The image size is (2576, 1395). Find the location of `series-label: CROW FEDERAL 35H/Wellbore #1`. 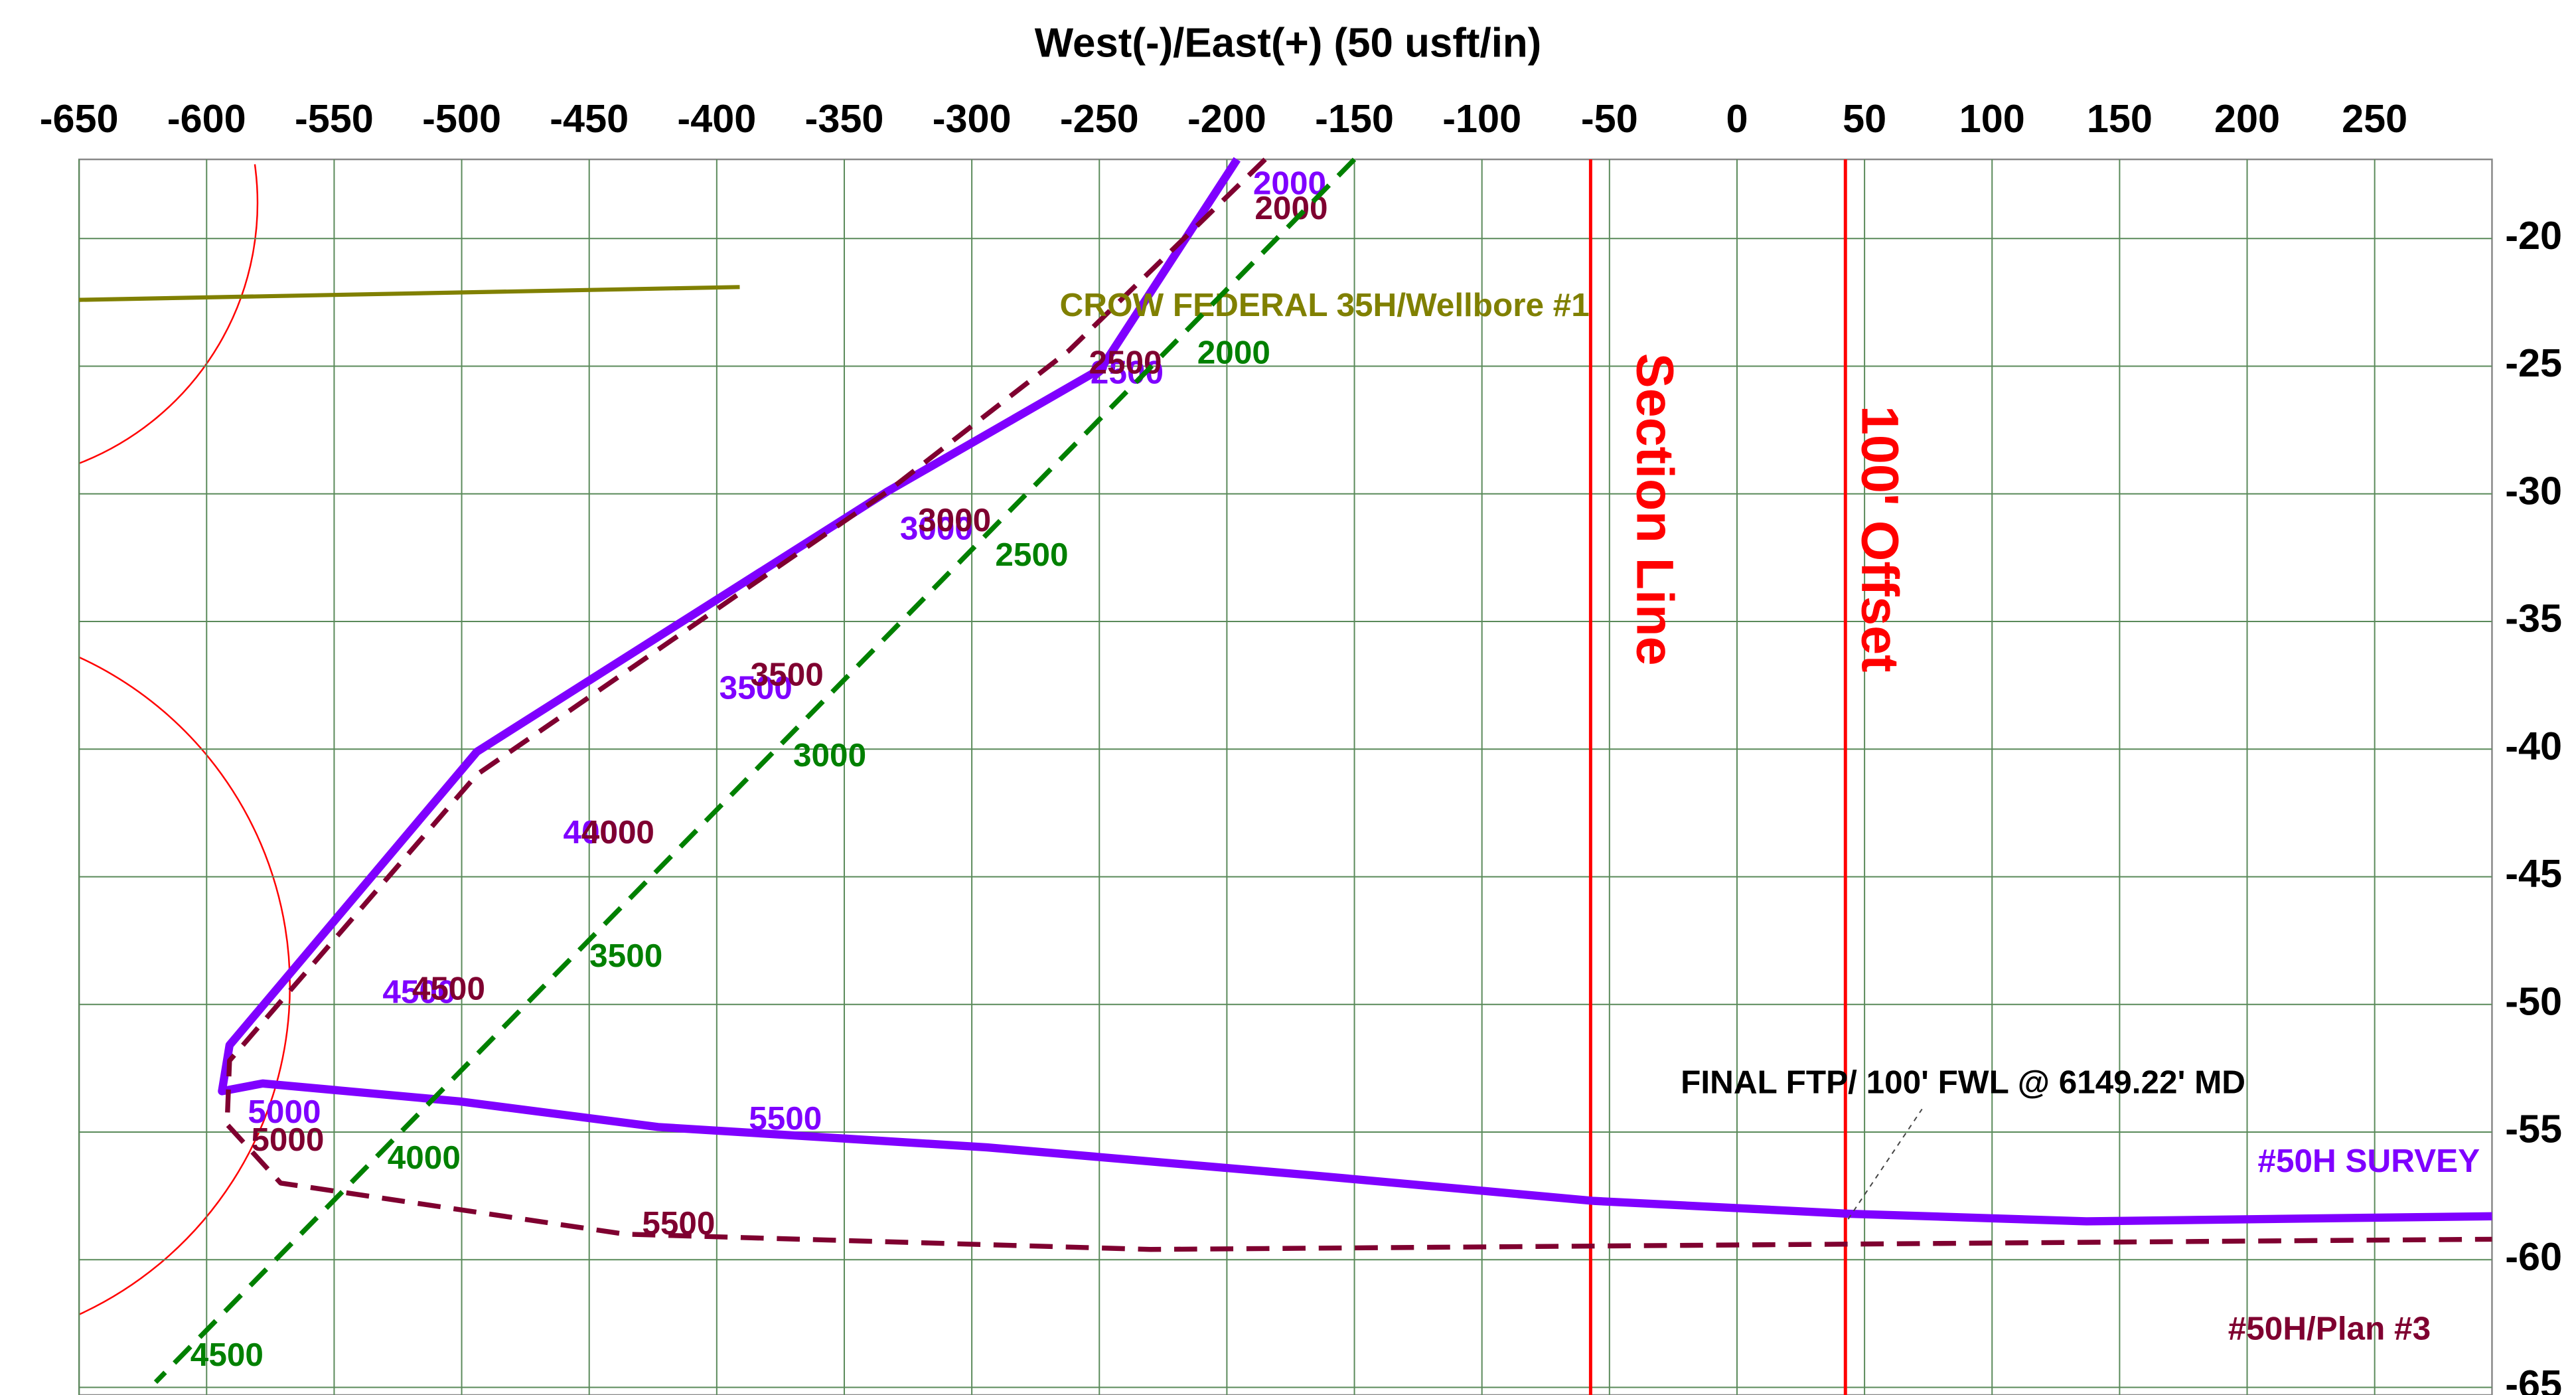

series-label: CROW FEDERAL 35H/Wellbore #1 is located at coordinates (1325, 305).